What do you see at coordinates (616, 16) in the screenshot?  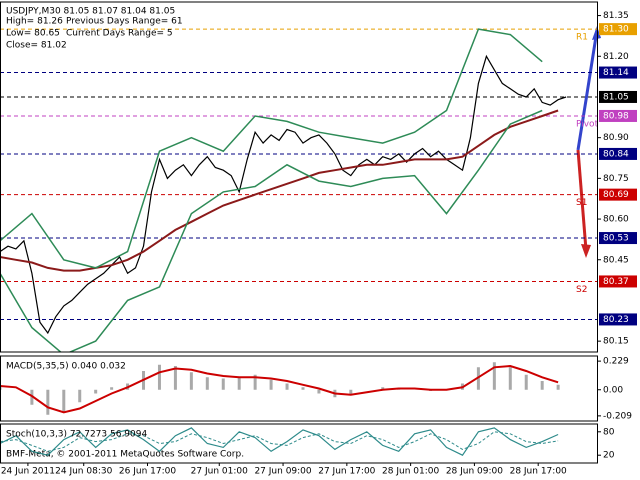 I see `y-tick-label: 81.35` at bounding box center [616, 16].